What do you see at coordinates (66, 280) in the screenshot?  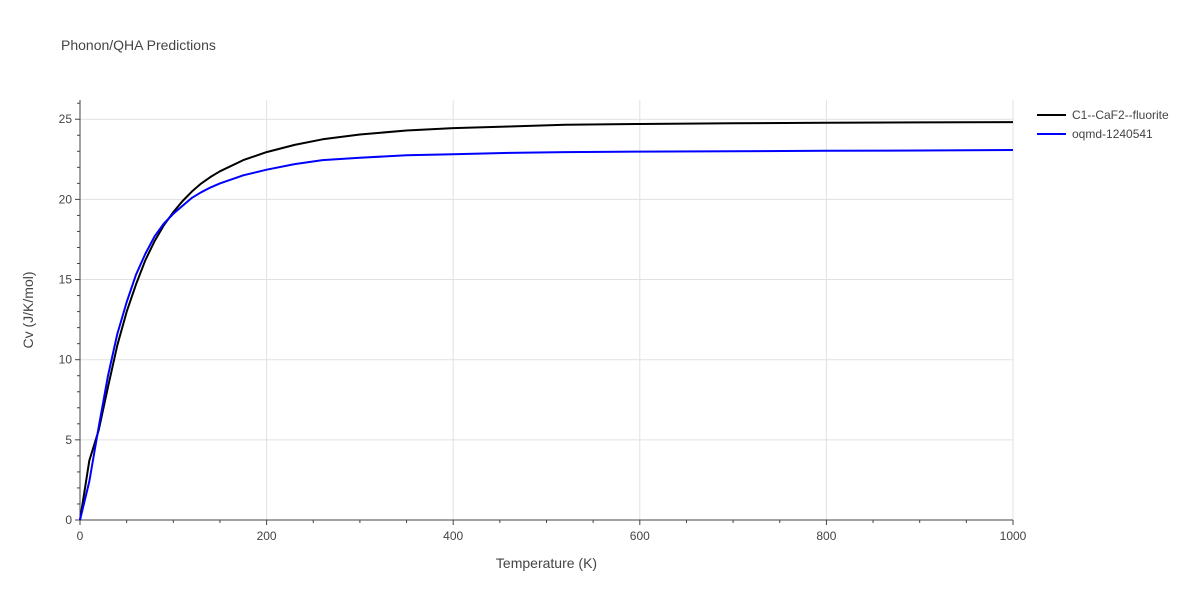 I see `y-tick-label: 15` at bounding box center [66, 280].